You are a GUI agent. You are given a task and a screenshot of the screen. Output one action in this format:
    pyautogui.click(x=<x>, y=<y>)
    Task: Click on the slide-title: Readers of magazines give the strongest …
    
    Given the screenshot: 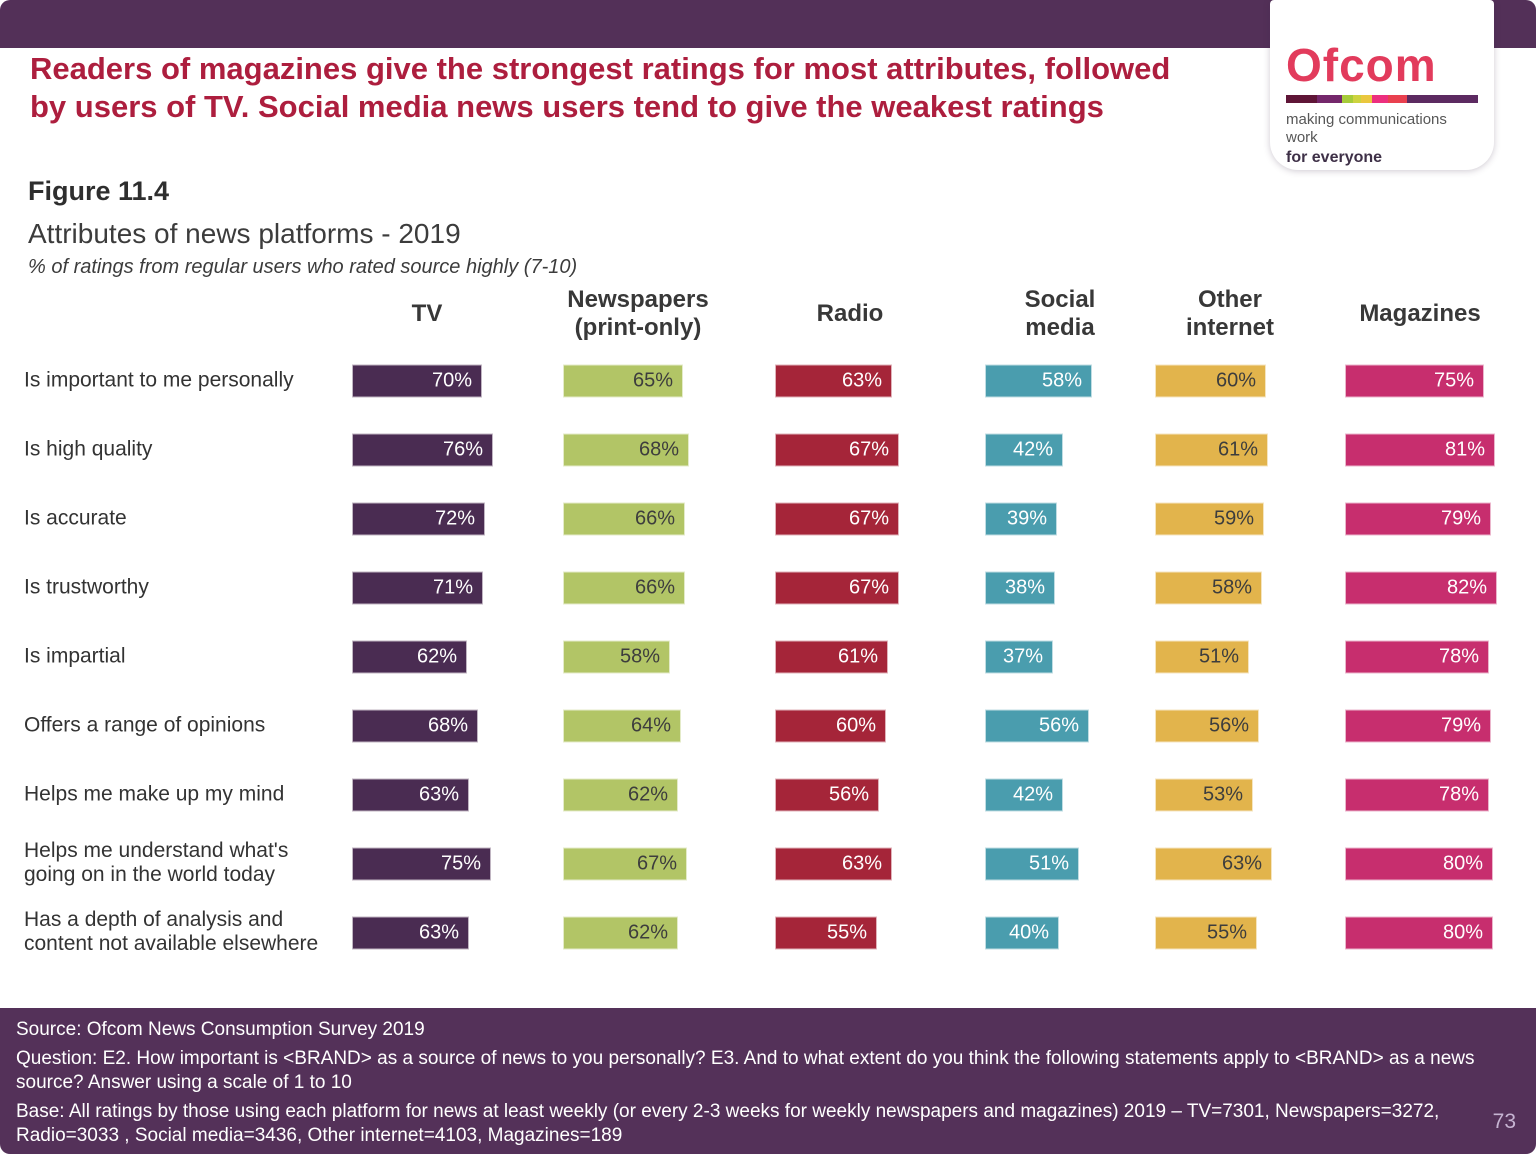 What is the action you would take?
    pyautogui.click(x=600, y=87)
    